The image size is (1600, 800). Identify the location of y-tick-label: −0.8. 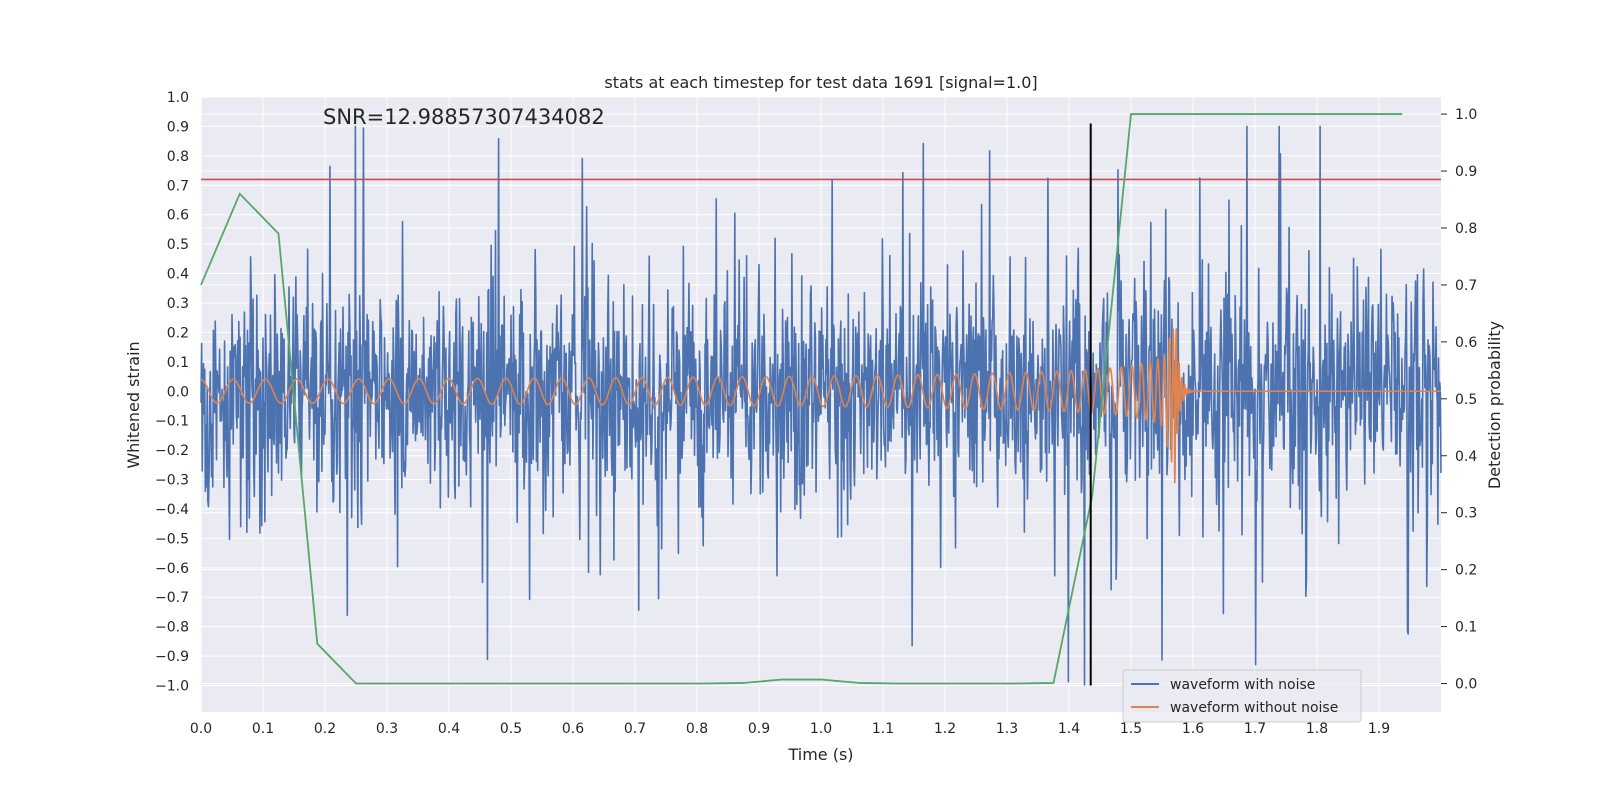
(172, 628).